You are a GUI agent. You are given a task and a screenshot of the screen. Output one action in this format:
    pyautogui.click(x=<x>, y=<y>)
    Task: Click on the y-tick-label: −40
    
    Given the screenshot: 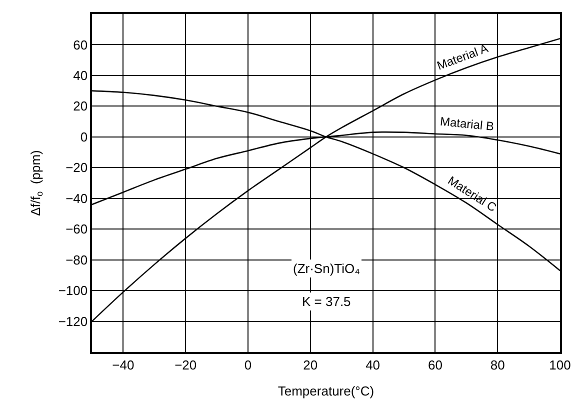 What is the action you would take?
    pyautogui.click(x=77, y=198)
    